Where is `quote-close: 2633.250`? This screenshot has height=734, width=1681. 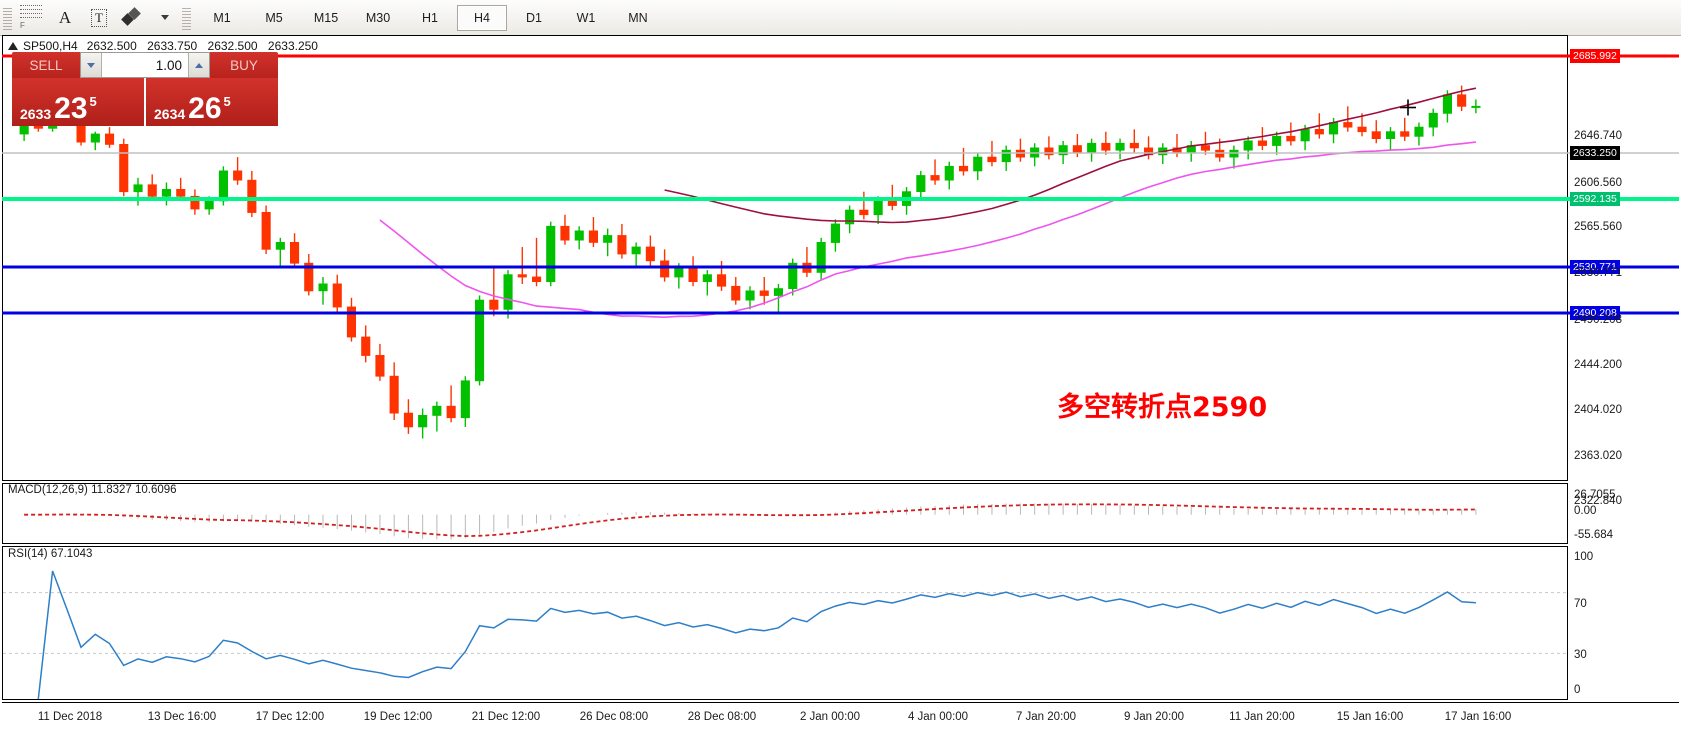 quote-close: 2633.250 is located at coordinates (292, 46).